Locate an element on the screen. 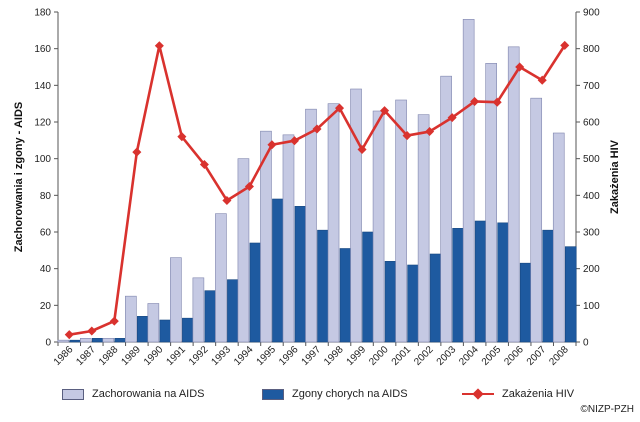 This screenshot has height=422, width=640. y-tick-right-label: 100 is located at coordinates (591, 306).